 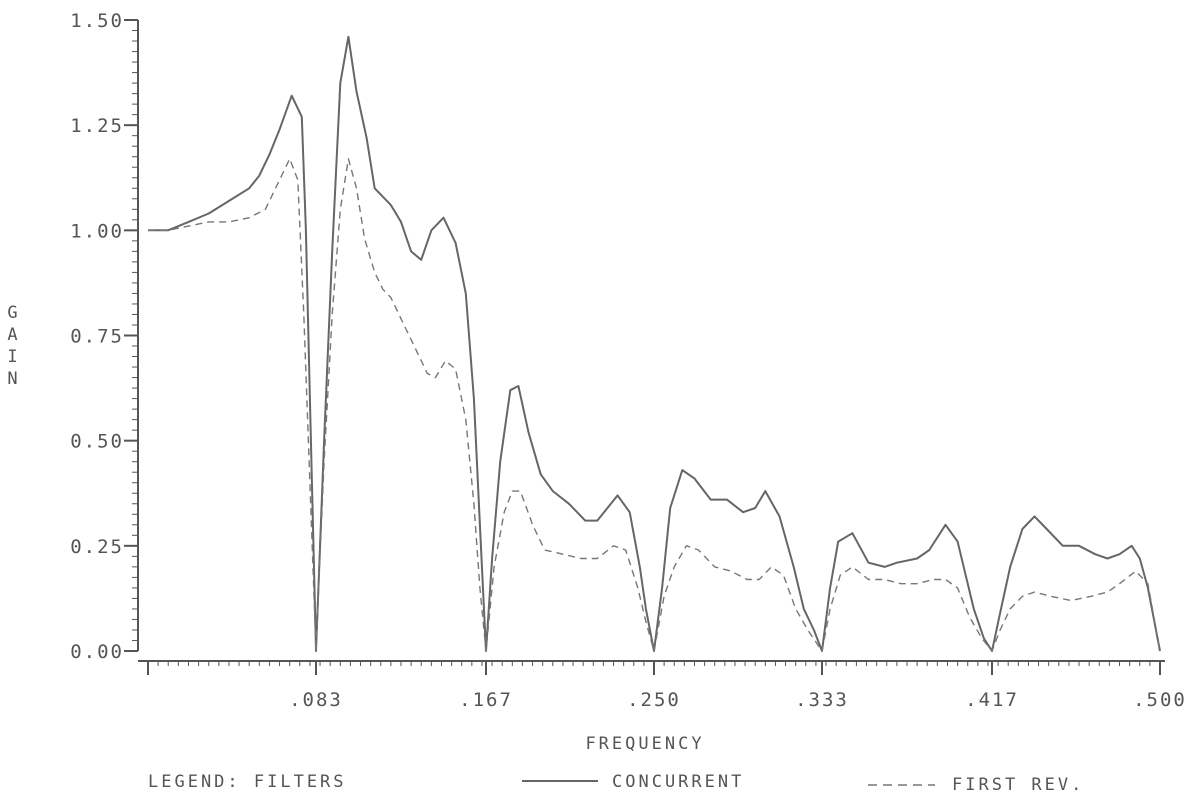 What do you see at coordinates (247, 782) in the screenshot?
I see `legend-title: LEGEND: FILTERS` at bounding box center [247, 782].